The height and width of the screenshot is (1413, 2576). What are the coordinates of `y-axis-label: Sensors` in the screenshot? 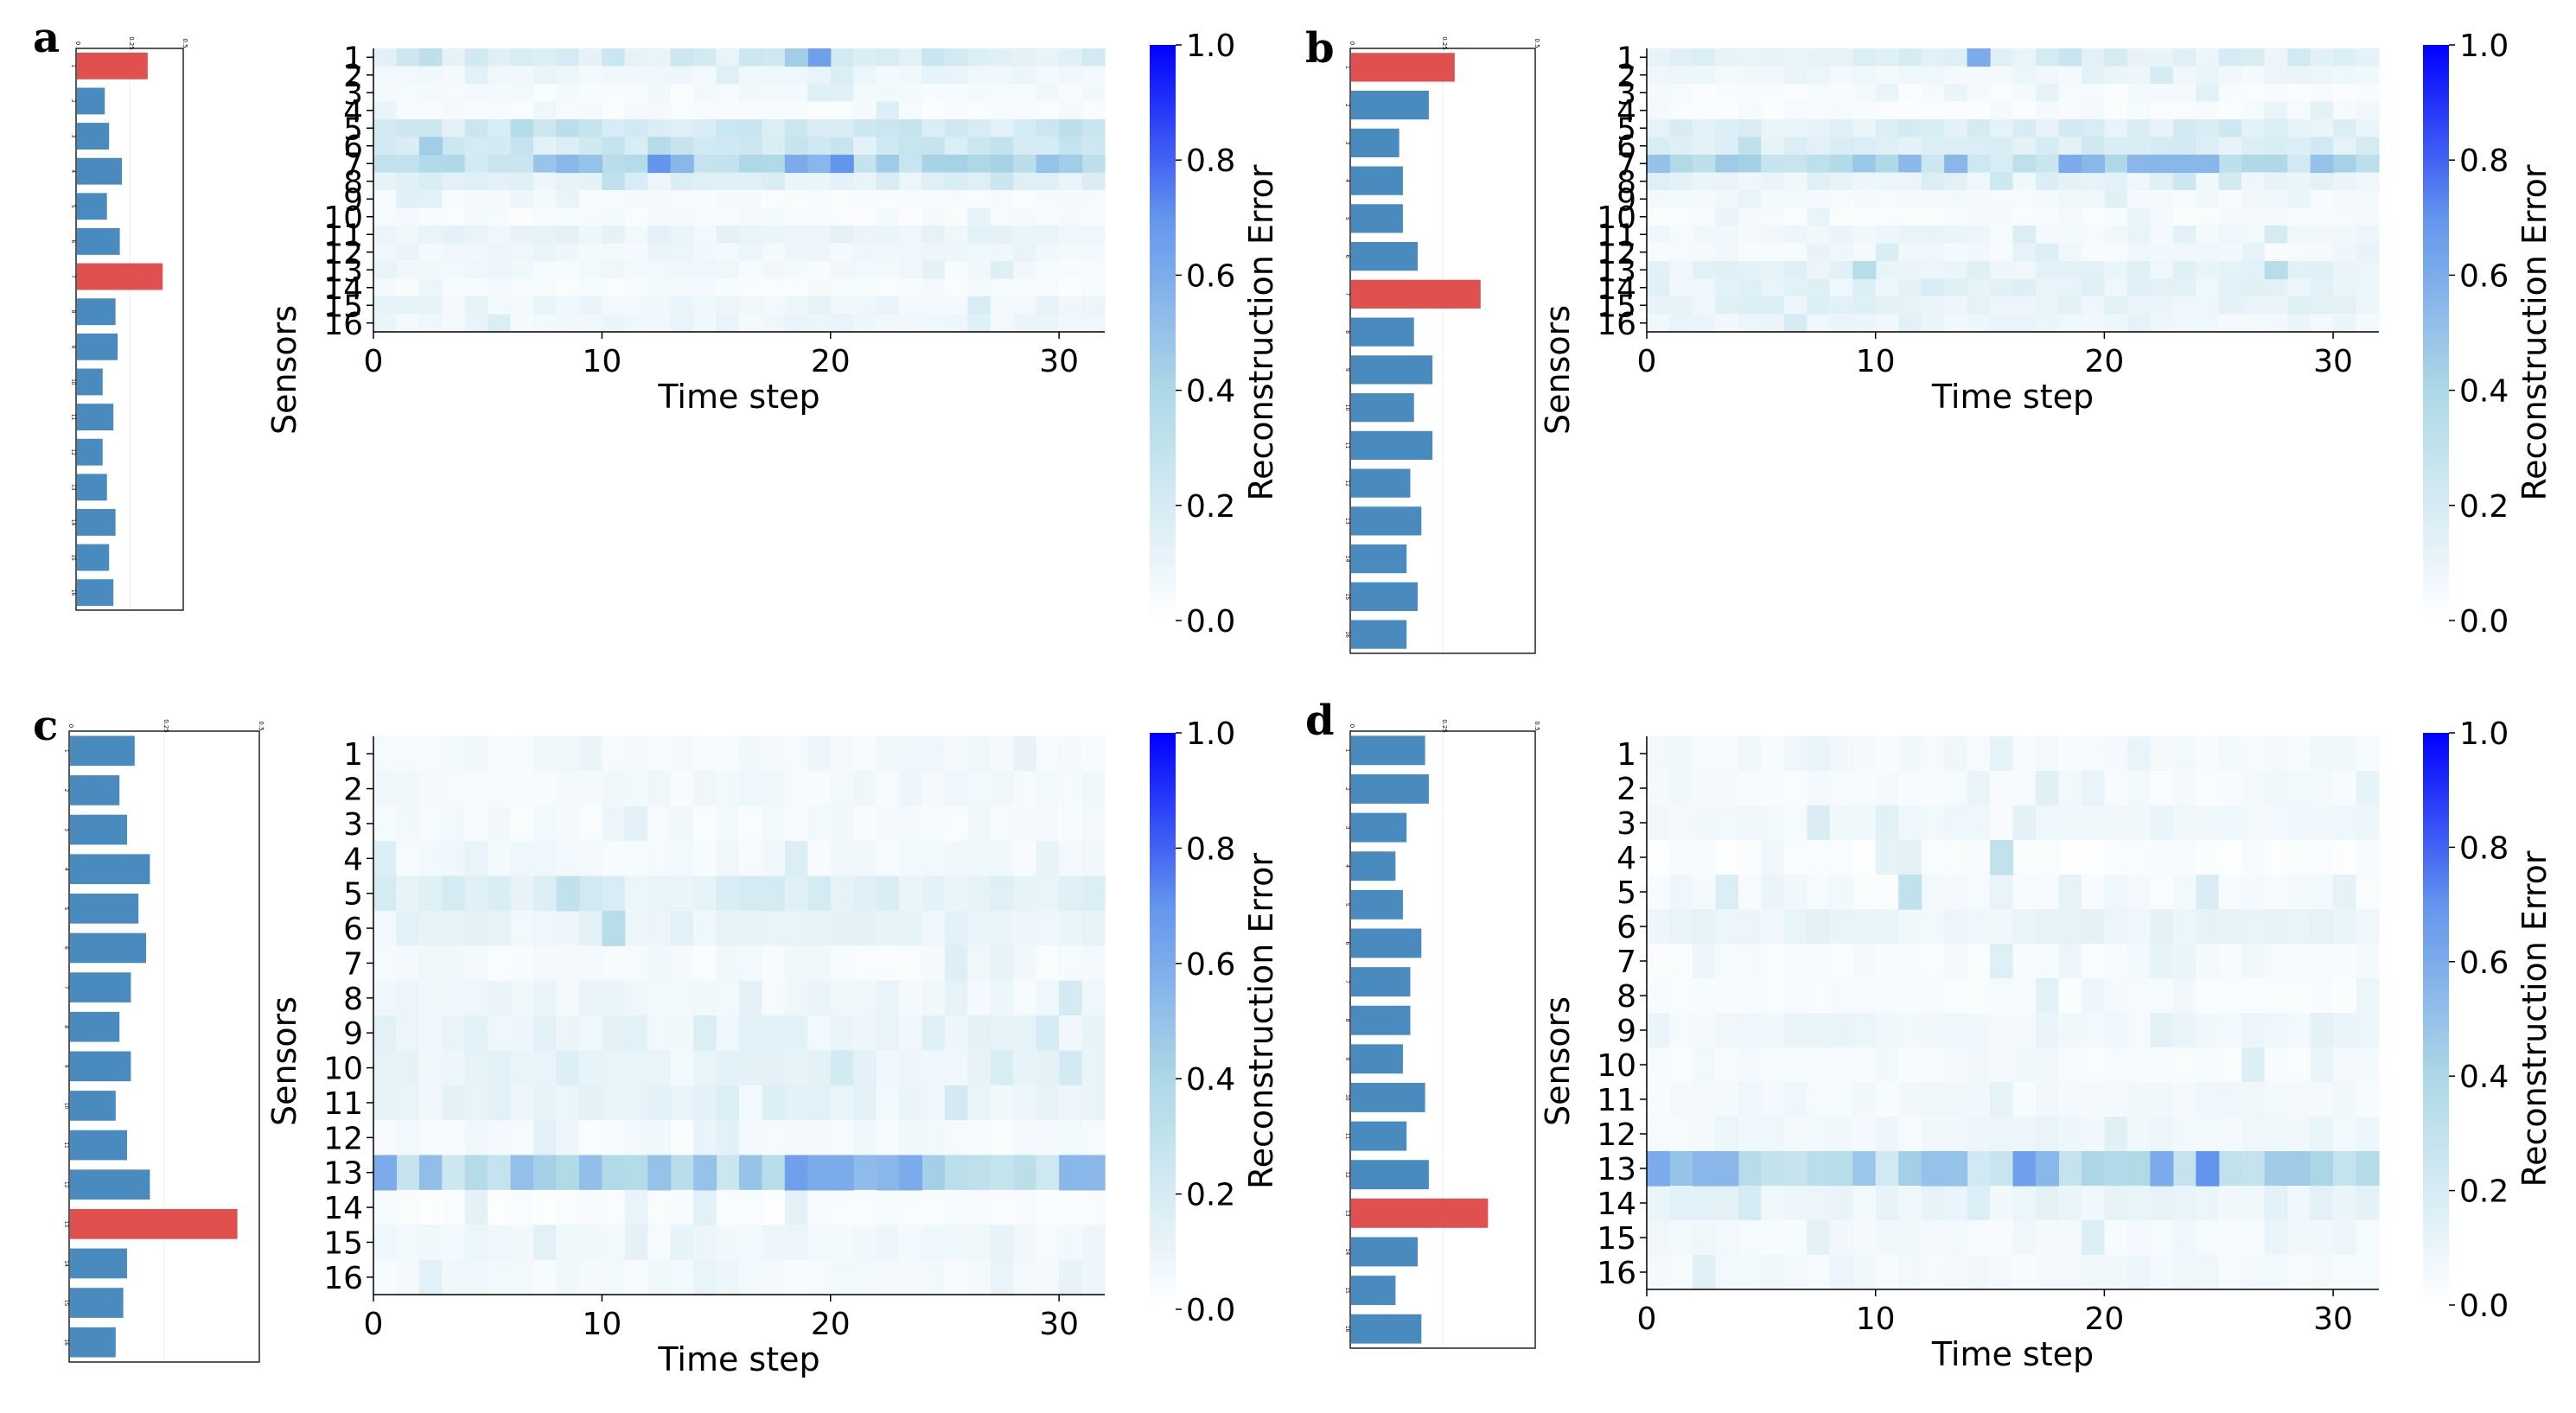 It's located at (1558, 370).